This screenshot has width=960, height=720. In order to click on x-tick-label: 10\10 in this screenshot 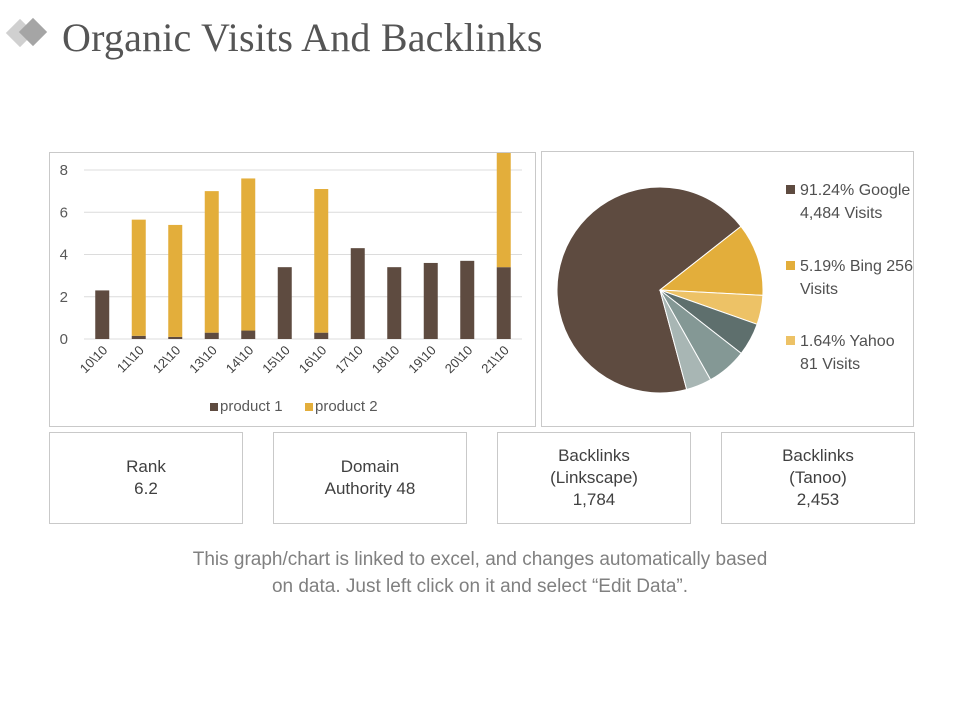, I will do `click(94, 360)`.